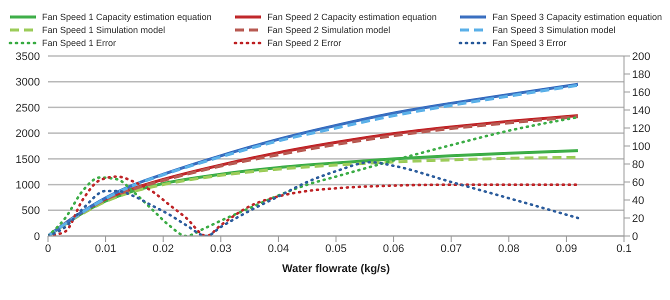 This screenshot has height=300, width=670. I want to click on y2-tick-label: 180, so click(641, 74).